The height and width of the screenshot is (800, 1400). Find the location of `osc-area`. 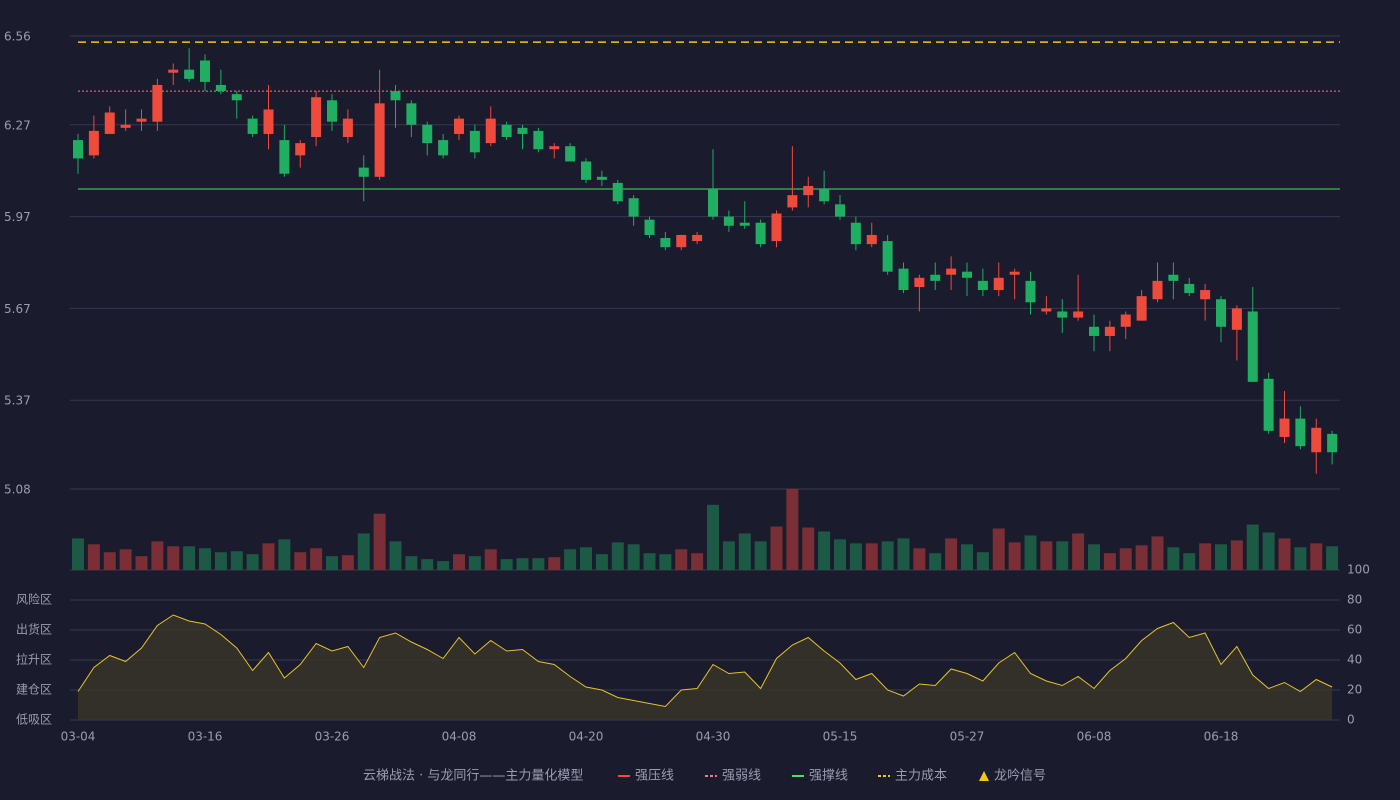

osc-area is located at coordinates (705, 667).